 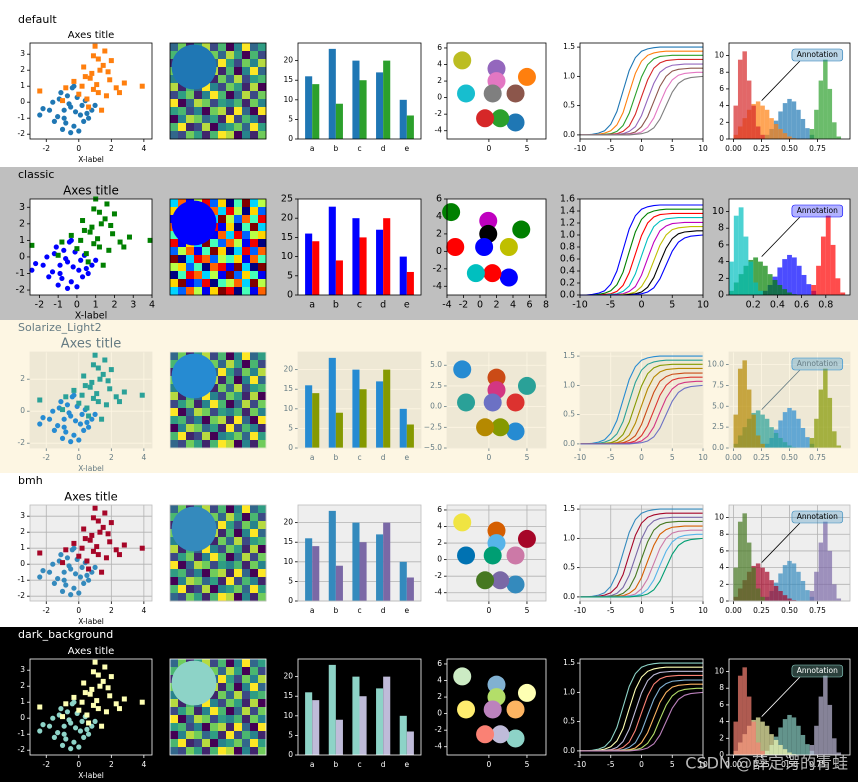 I want to click on y-tick-label: 4, so click(x=439, y=680).